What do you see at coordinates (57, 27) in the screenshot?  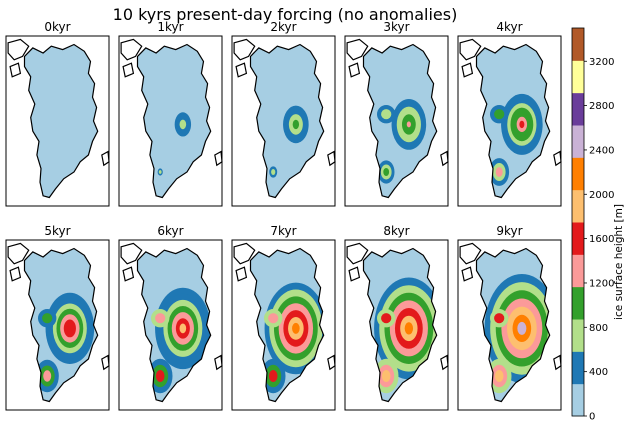 I see `panel-title: 0kyr` at bounding box center [57, 27].